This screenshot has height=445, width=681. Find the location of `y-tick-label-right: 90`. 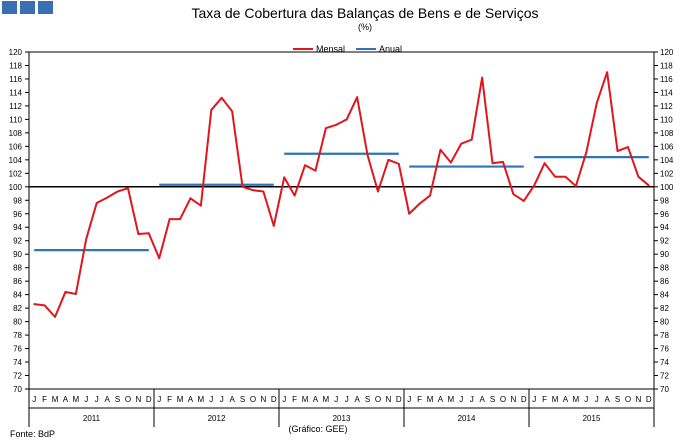

y-tick-label-right: 90 is located at coordinates (664, 254).